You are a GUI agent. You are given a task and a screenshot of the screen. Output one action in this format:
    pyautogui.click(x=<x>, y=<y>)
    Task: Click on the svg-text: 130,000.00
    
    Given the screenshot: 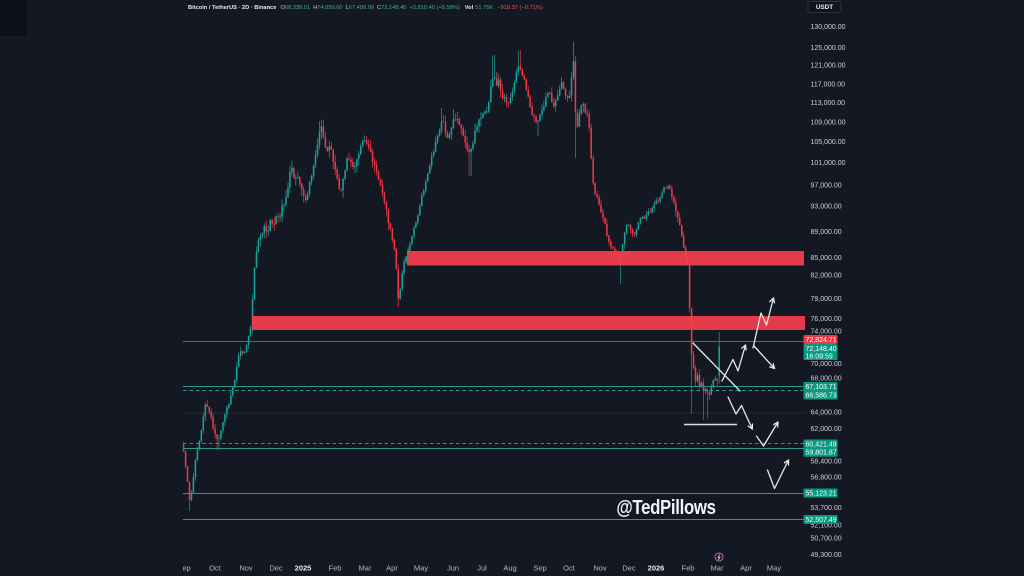 What is the action you would take?
    pyautogui.click(x=828, y=27)
    